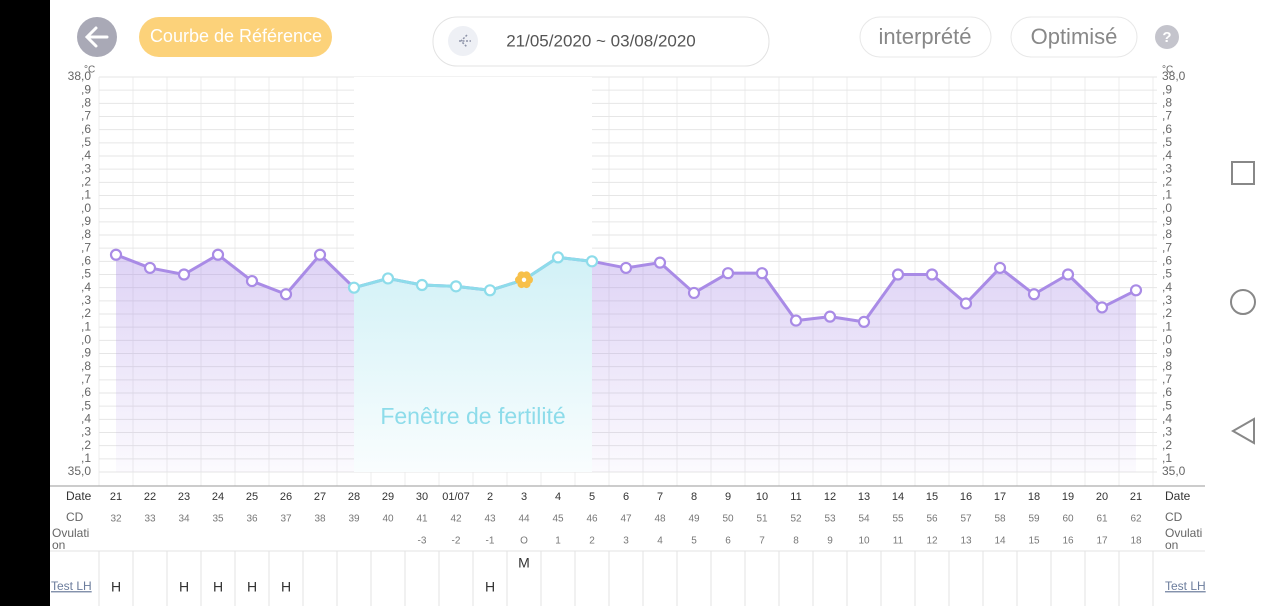  I want to click on help: ?, so click(1166, 37).